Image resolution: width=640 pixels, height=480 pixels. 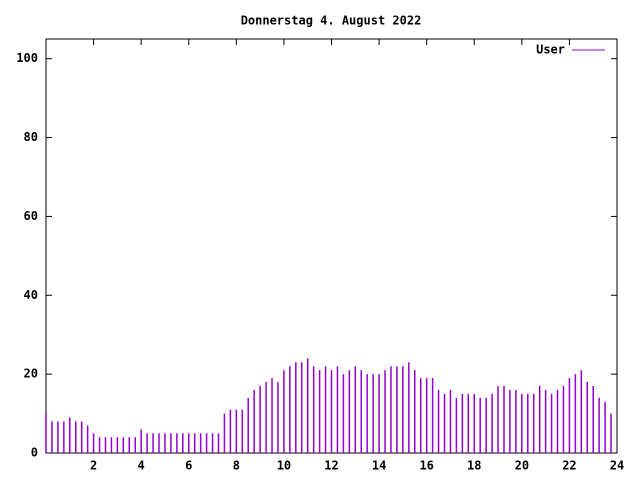 What do you see at coordinates (331, 21) in the screenshot?
I see `chart-title: Donnerstag 4. August 2022` at bounding box center [331, 21].